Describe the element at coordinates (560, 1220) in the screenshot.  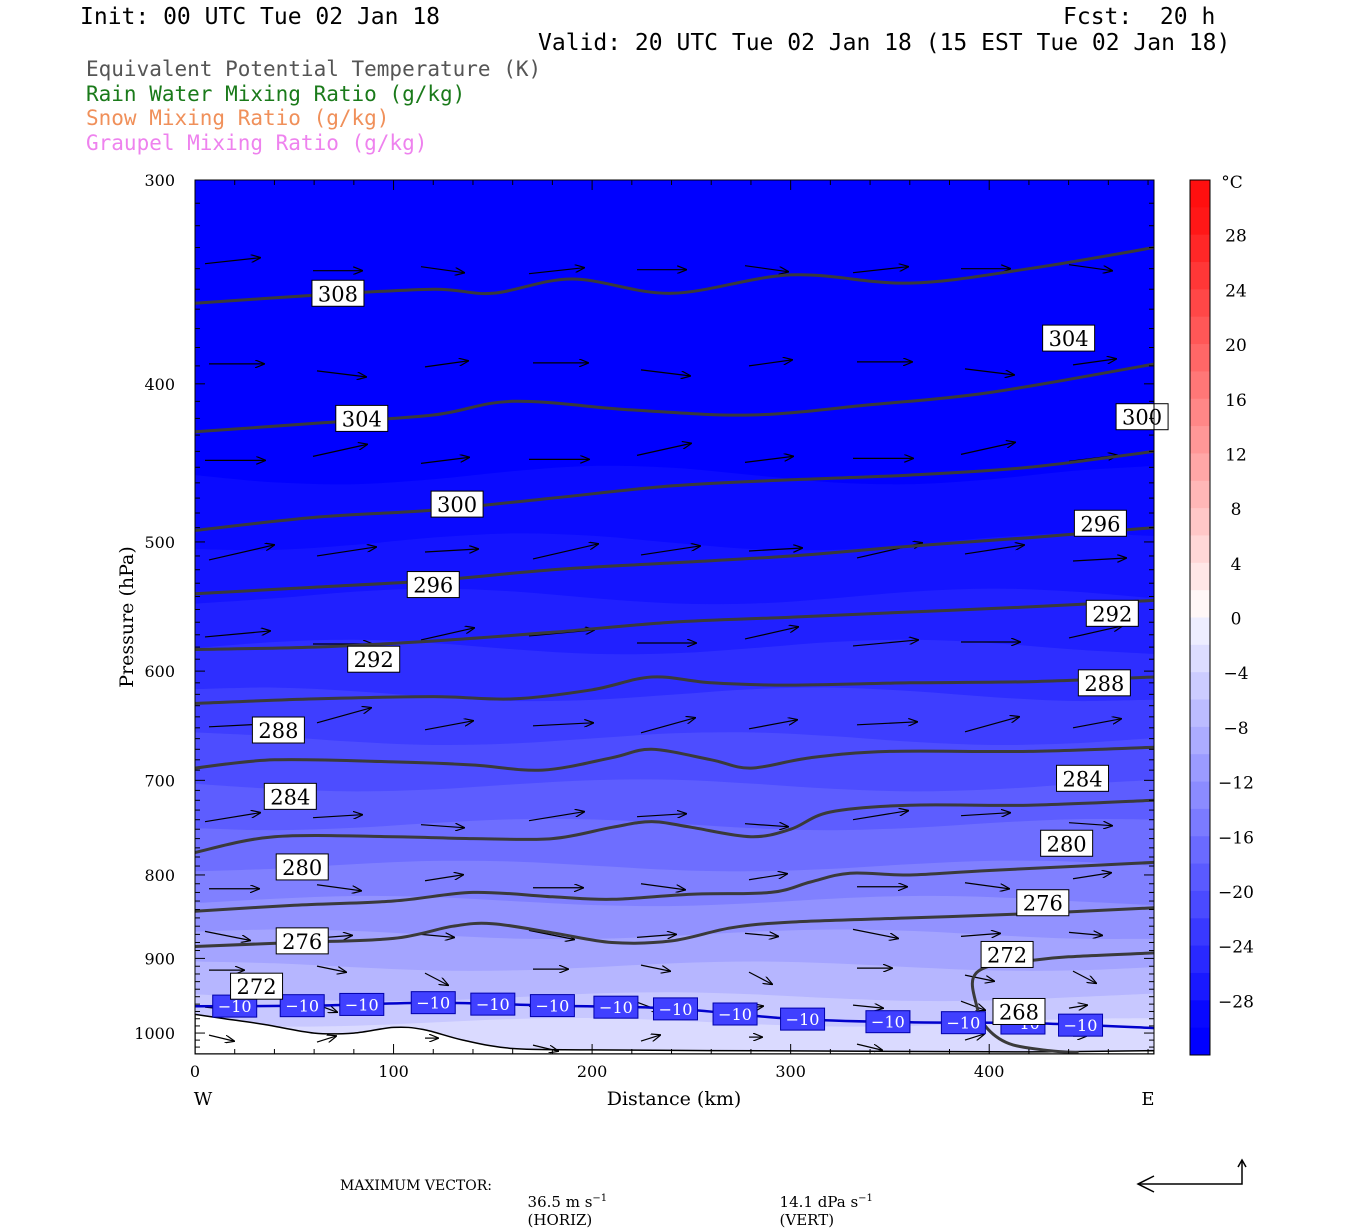
I see `horiz-unit: (HORIZ)` at that location.